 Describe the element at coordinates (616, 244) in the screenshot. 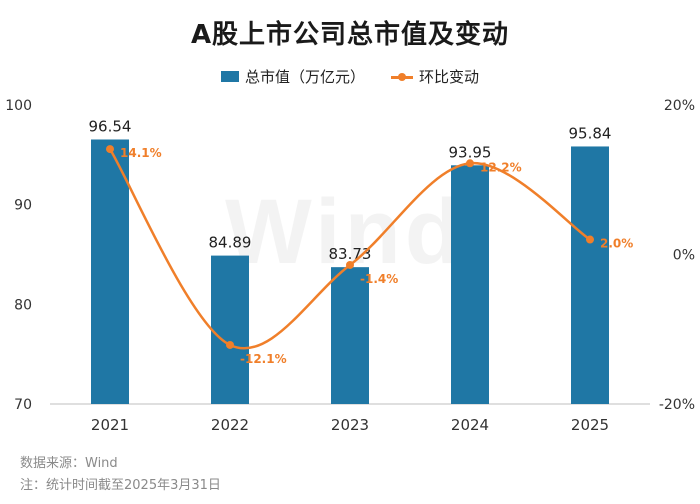

I see `change-label-2025: 2.0%` at that location.